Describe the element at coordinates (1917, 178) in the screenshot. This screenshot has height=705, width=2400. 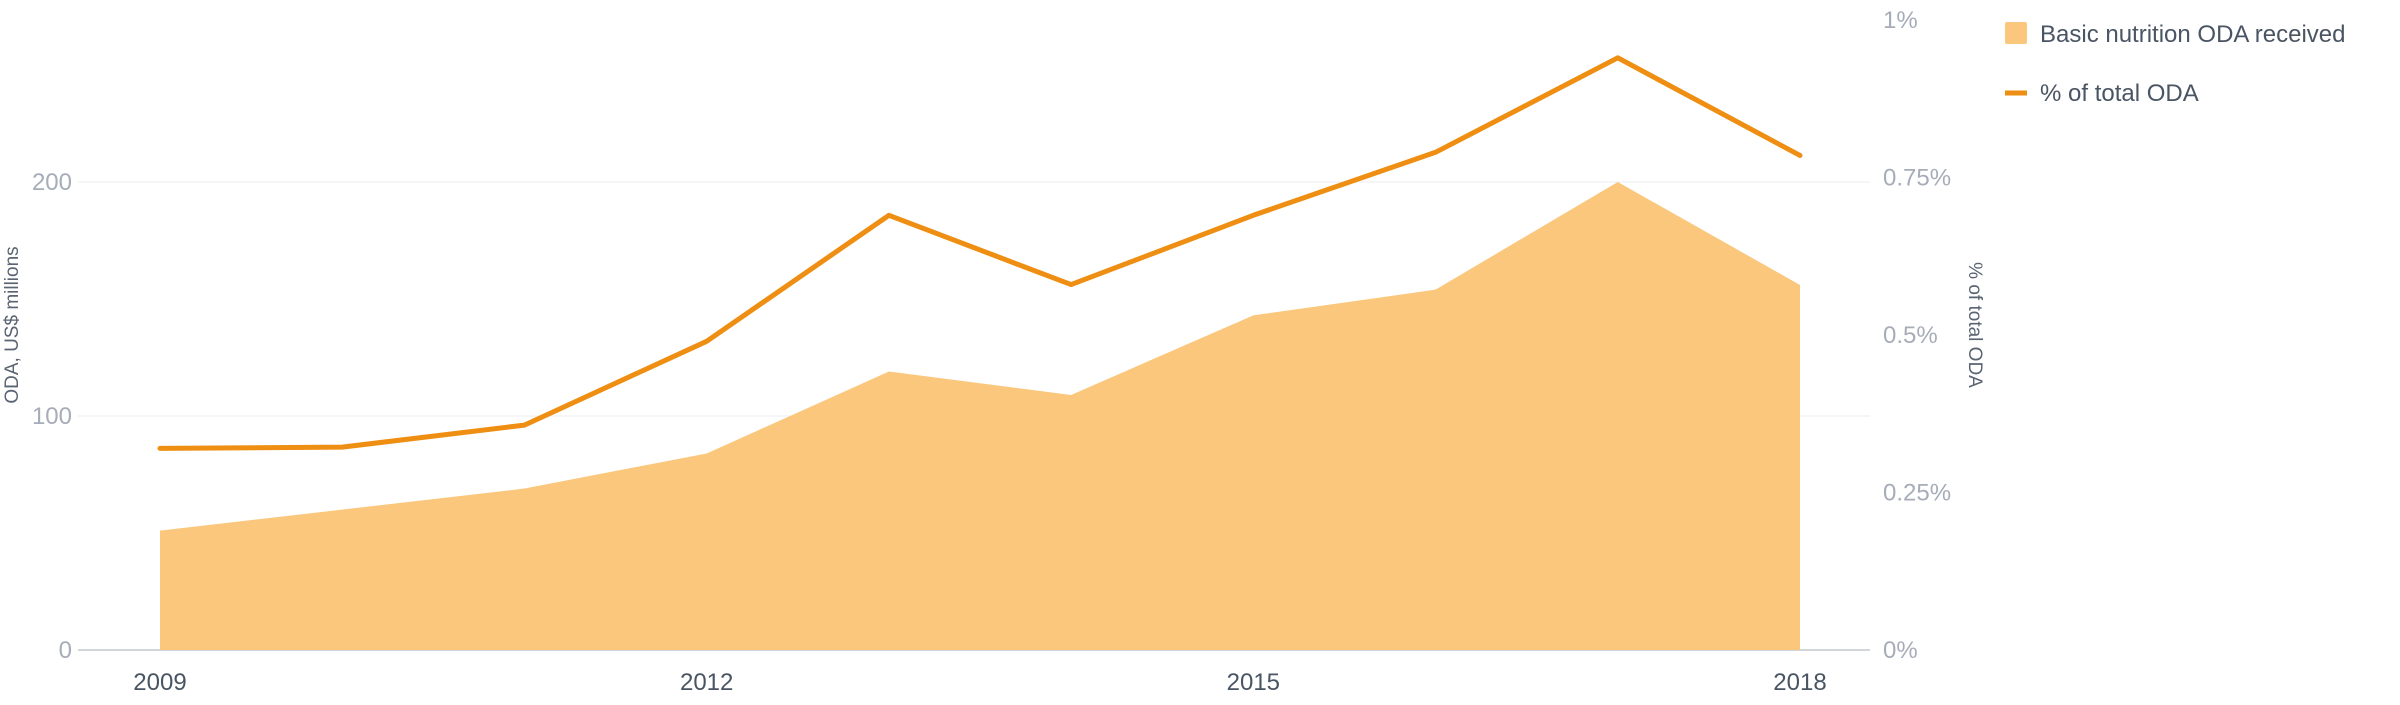
I see `y-right-tick-label: 0.75%` at that location.